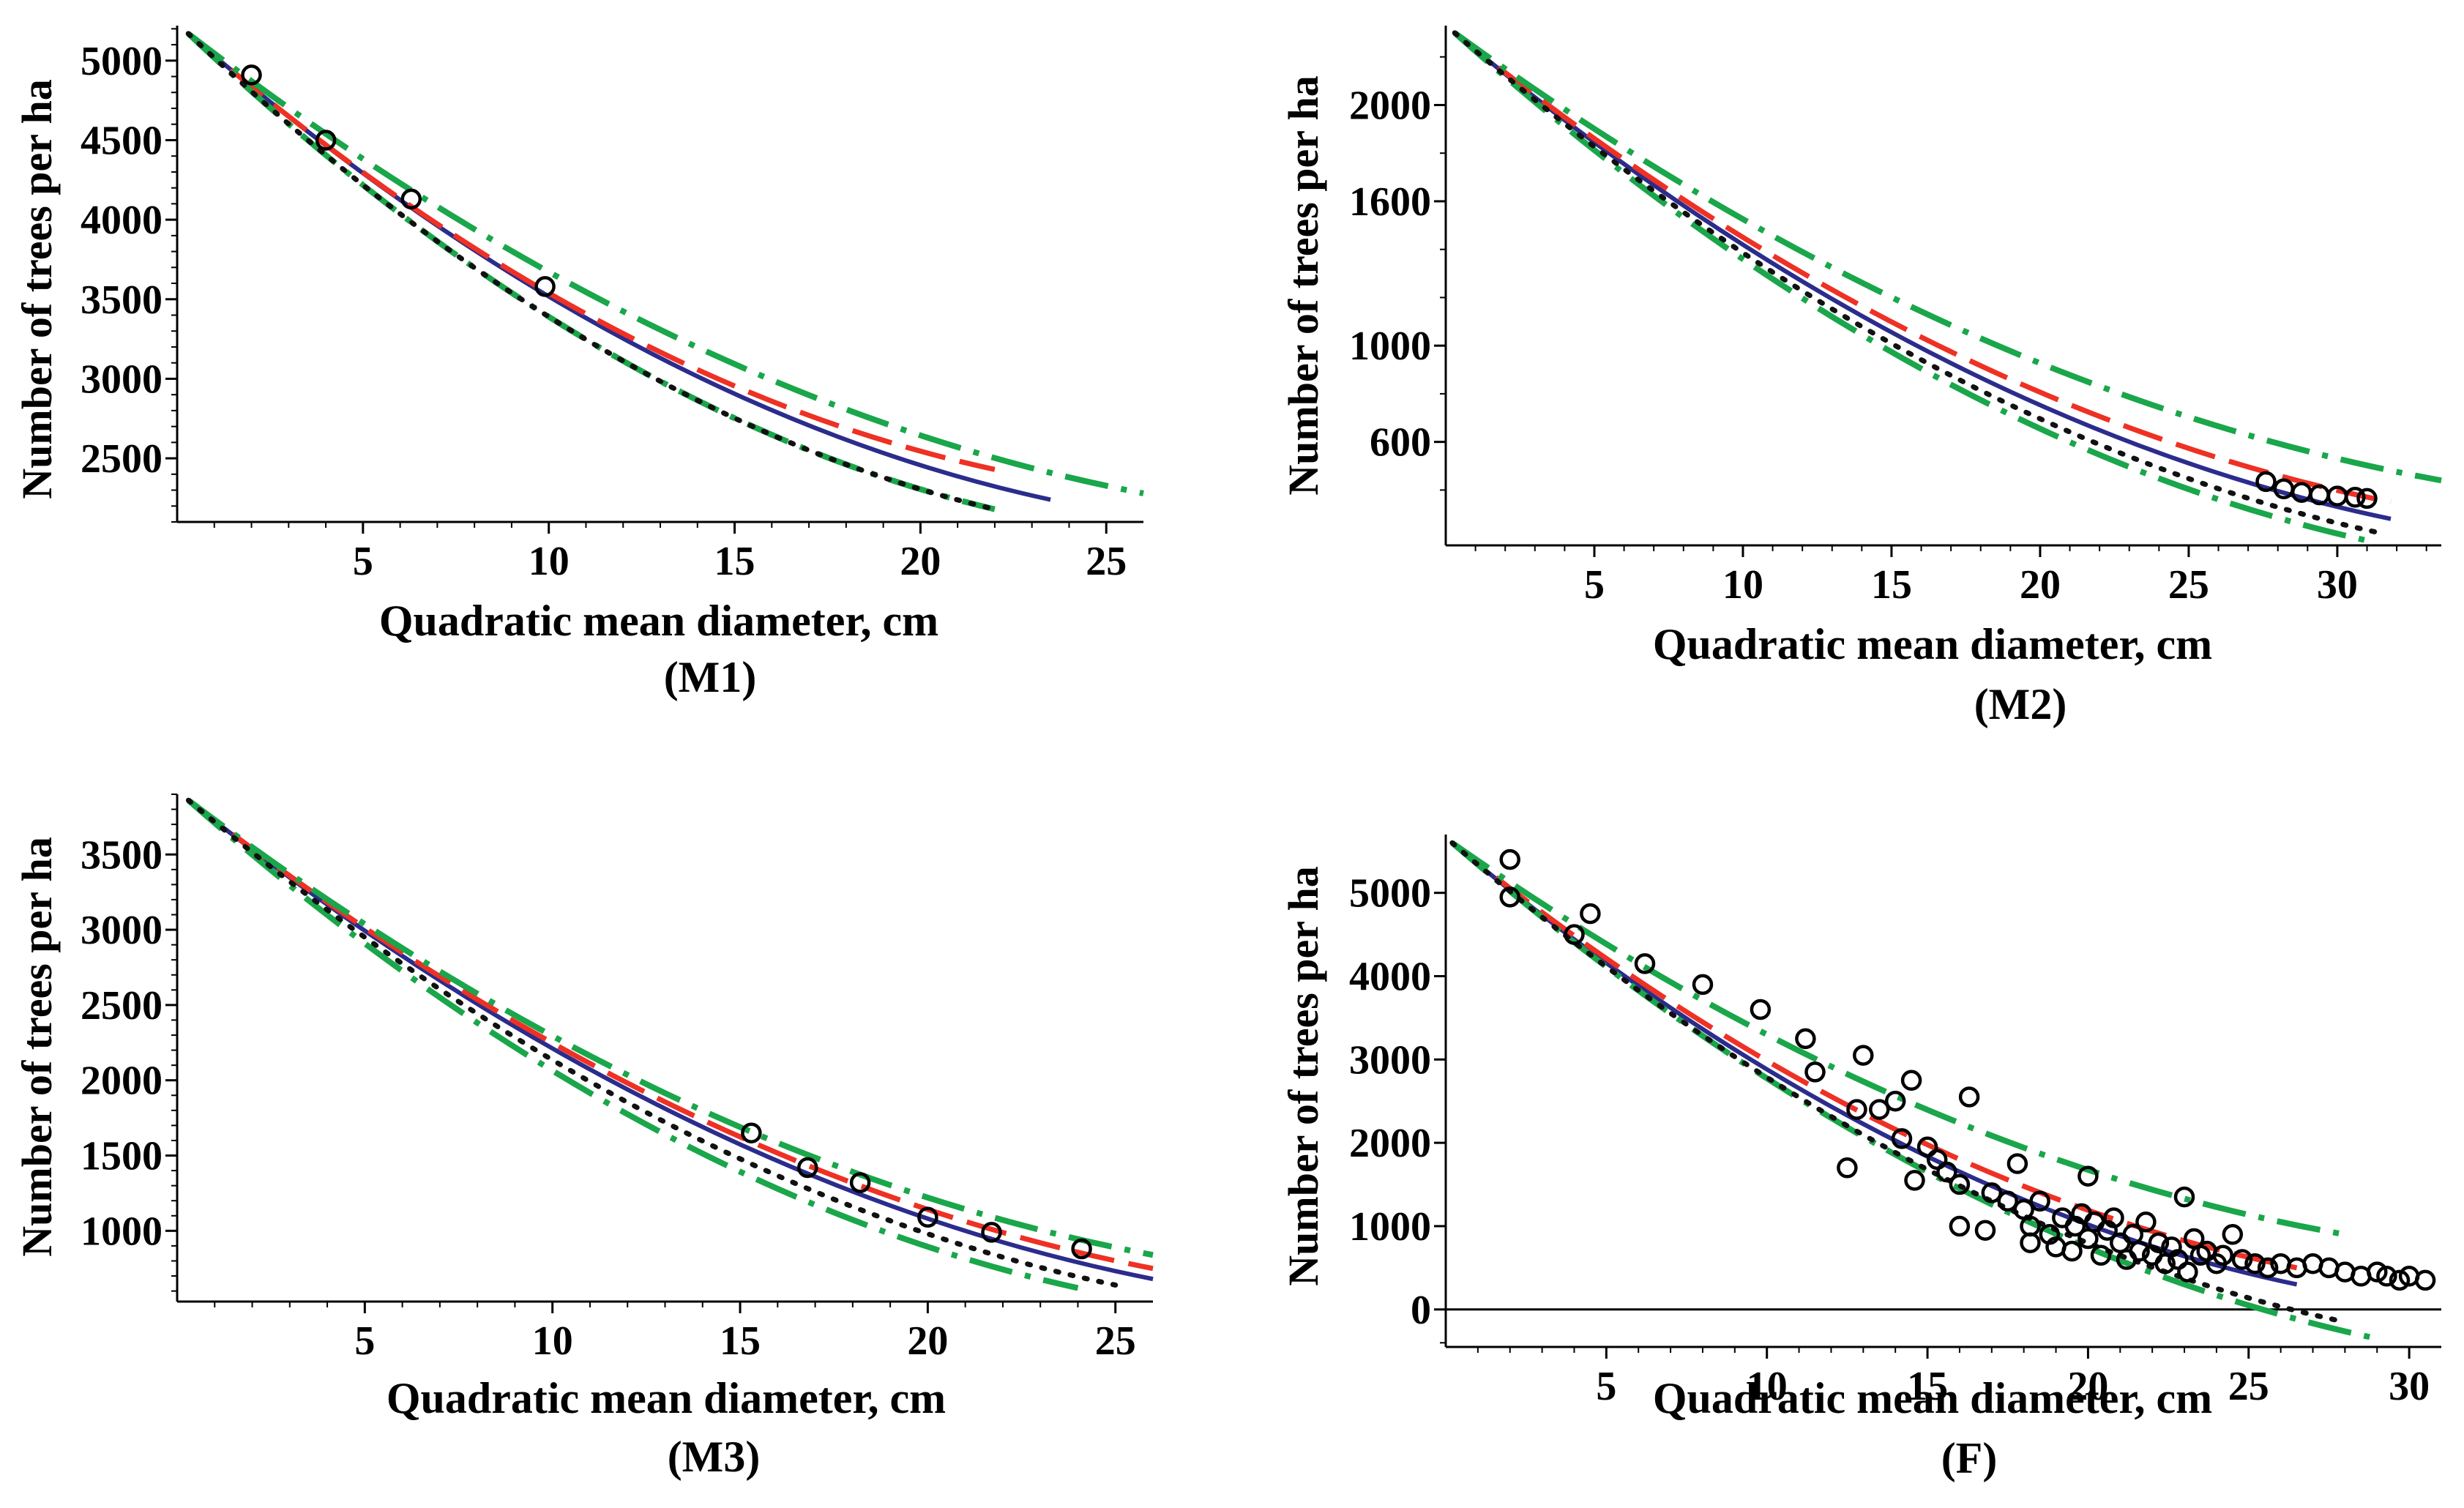 This screenshot has height=1508, width=2464. What do you see at coordinates (666, 1398) in the screenshot?
I see `x-axis-label-m3: Quadratic mean diameter, cm` at bounding box center [666, 1398].